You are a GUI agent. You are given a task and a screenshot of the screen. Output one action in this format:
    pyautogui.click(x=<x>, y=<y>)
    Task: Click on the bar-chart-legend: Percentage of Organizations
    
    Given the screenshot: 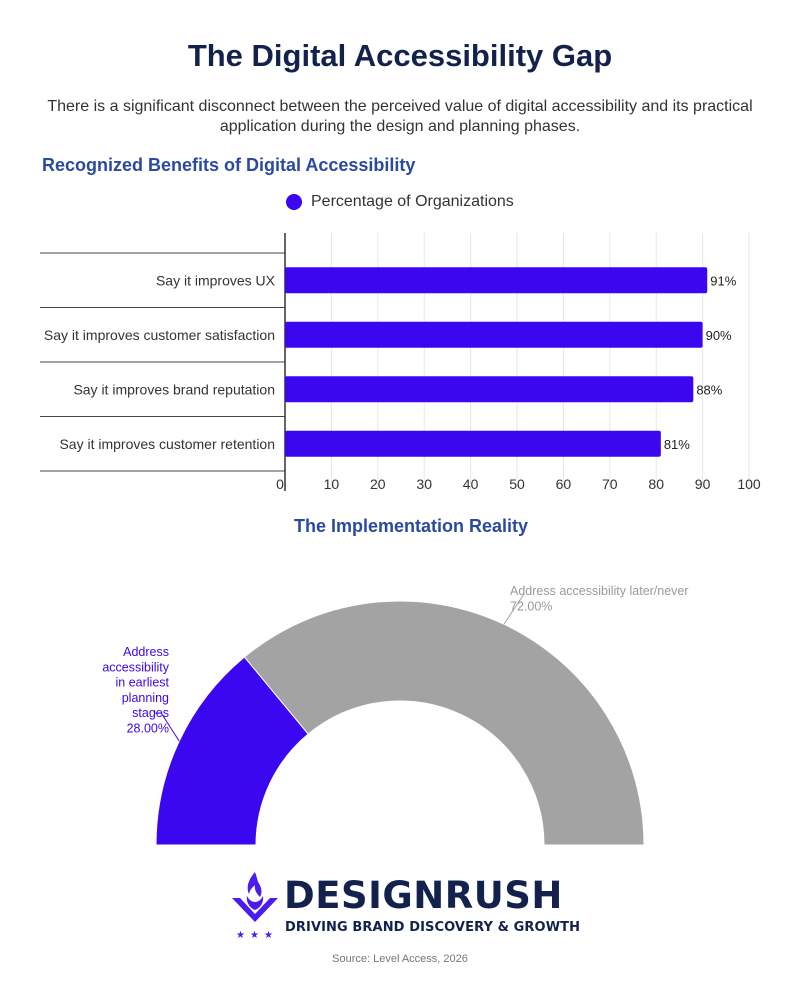 What is the action you would take?
    pyautogui.click(x=400, y=202)
    